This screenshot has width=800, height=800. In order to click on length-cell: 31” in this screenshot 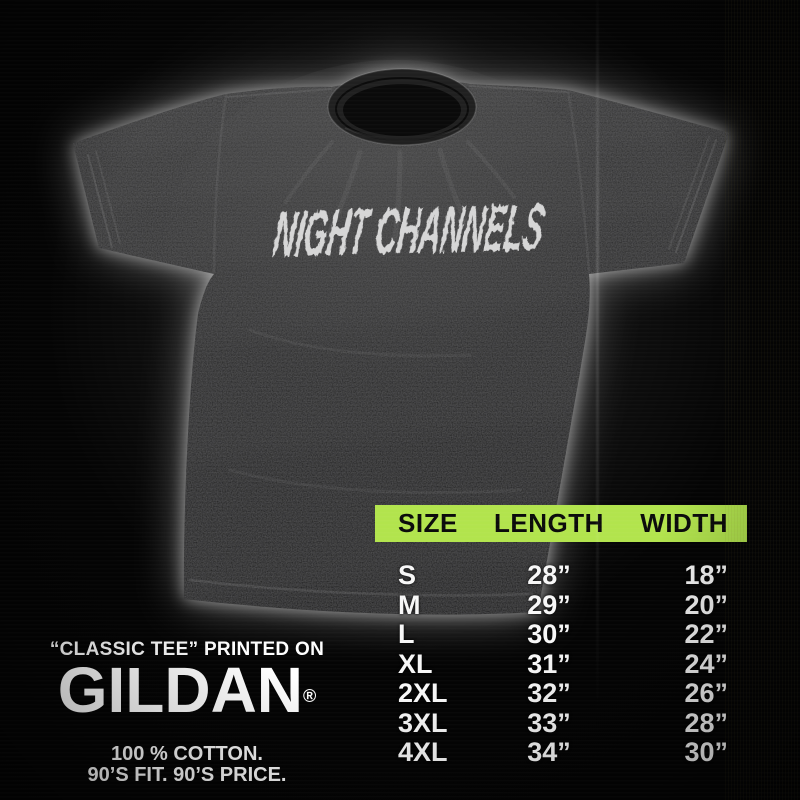, I will do `click(549, 663)`.